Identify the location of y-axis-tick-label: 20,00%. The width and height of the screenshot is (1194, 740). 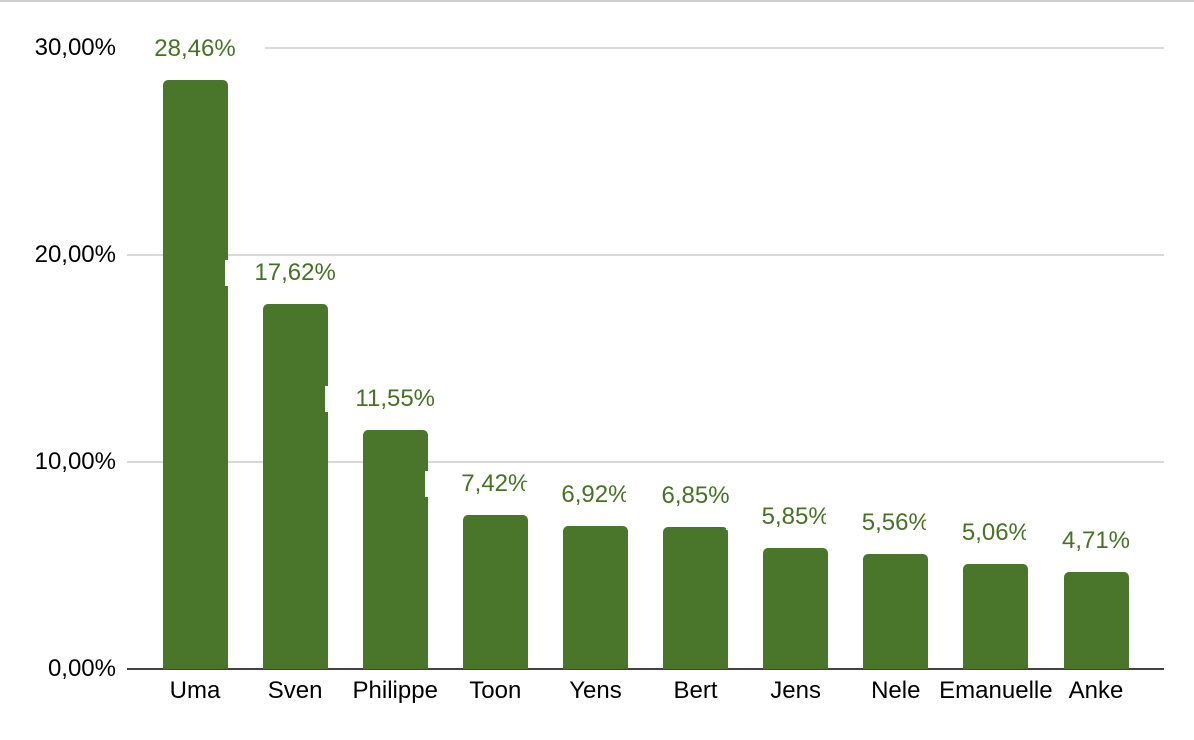
(75, 254).